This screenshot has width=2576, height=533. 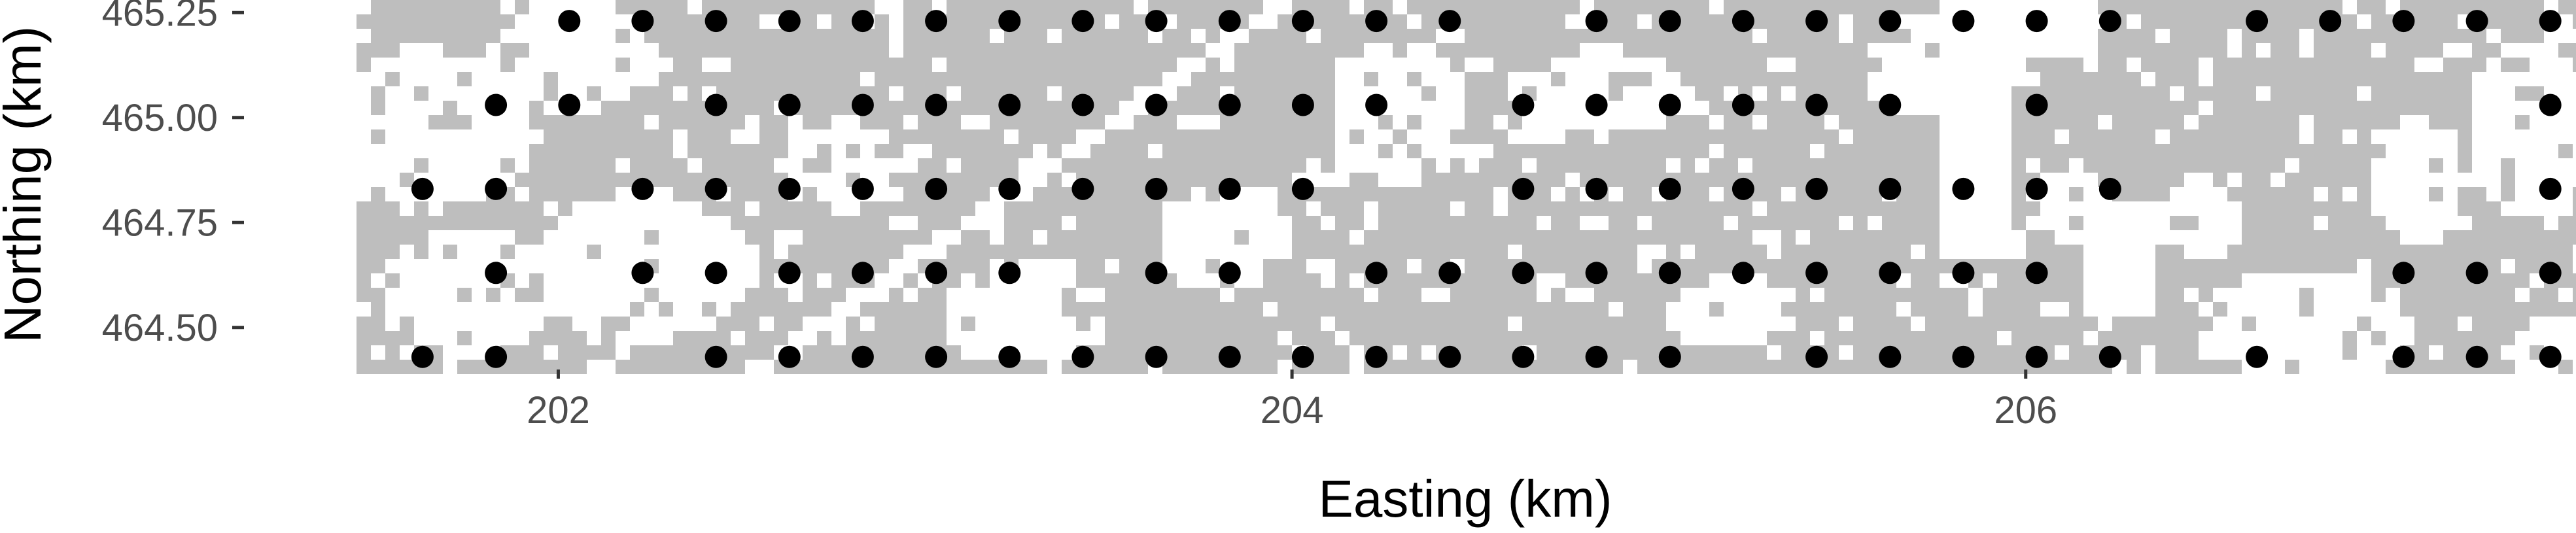 I want to click on x-tick-label: 206, so click(x=2026, y=410).